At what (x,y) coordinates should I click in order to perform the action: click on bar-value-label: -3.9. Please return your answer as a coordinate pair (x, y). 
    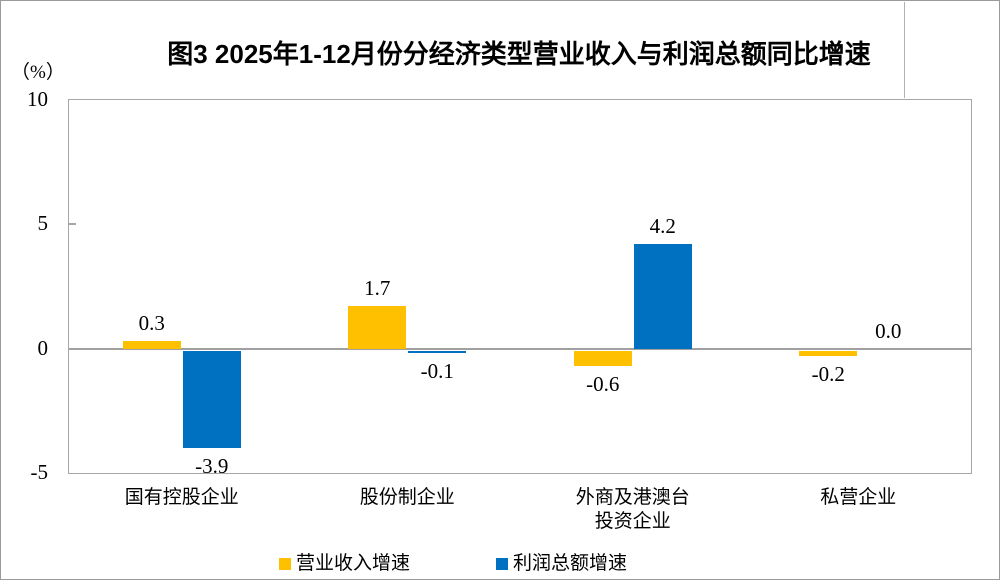
    Looking at the image, I should click on (212, 465).